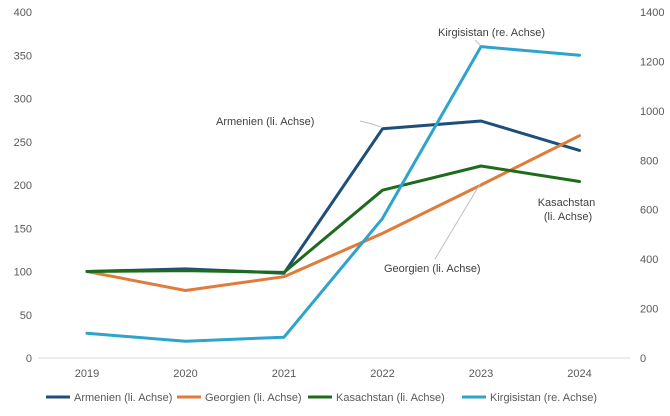 This screenshot has height=416, width=670. I want to click on left-axis-tick-label: 150, so click(23, 229).